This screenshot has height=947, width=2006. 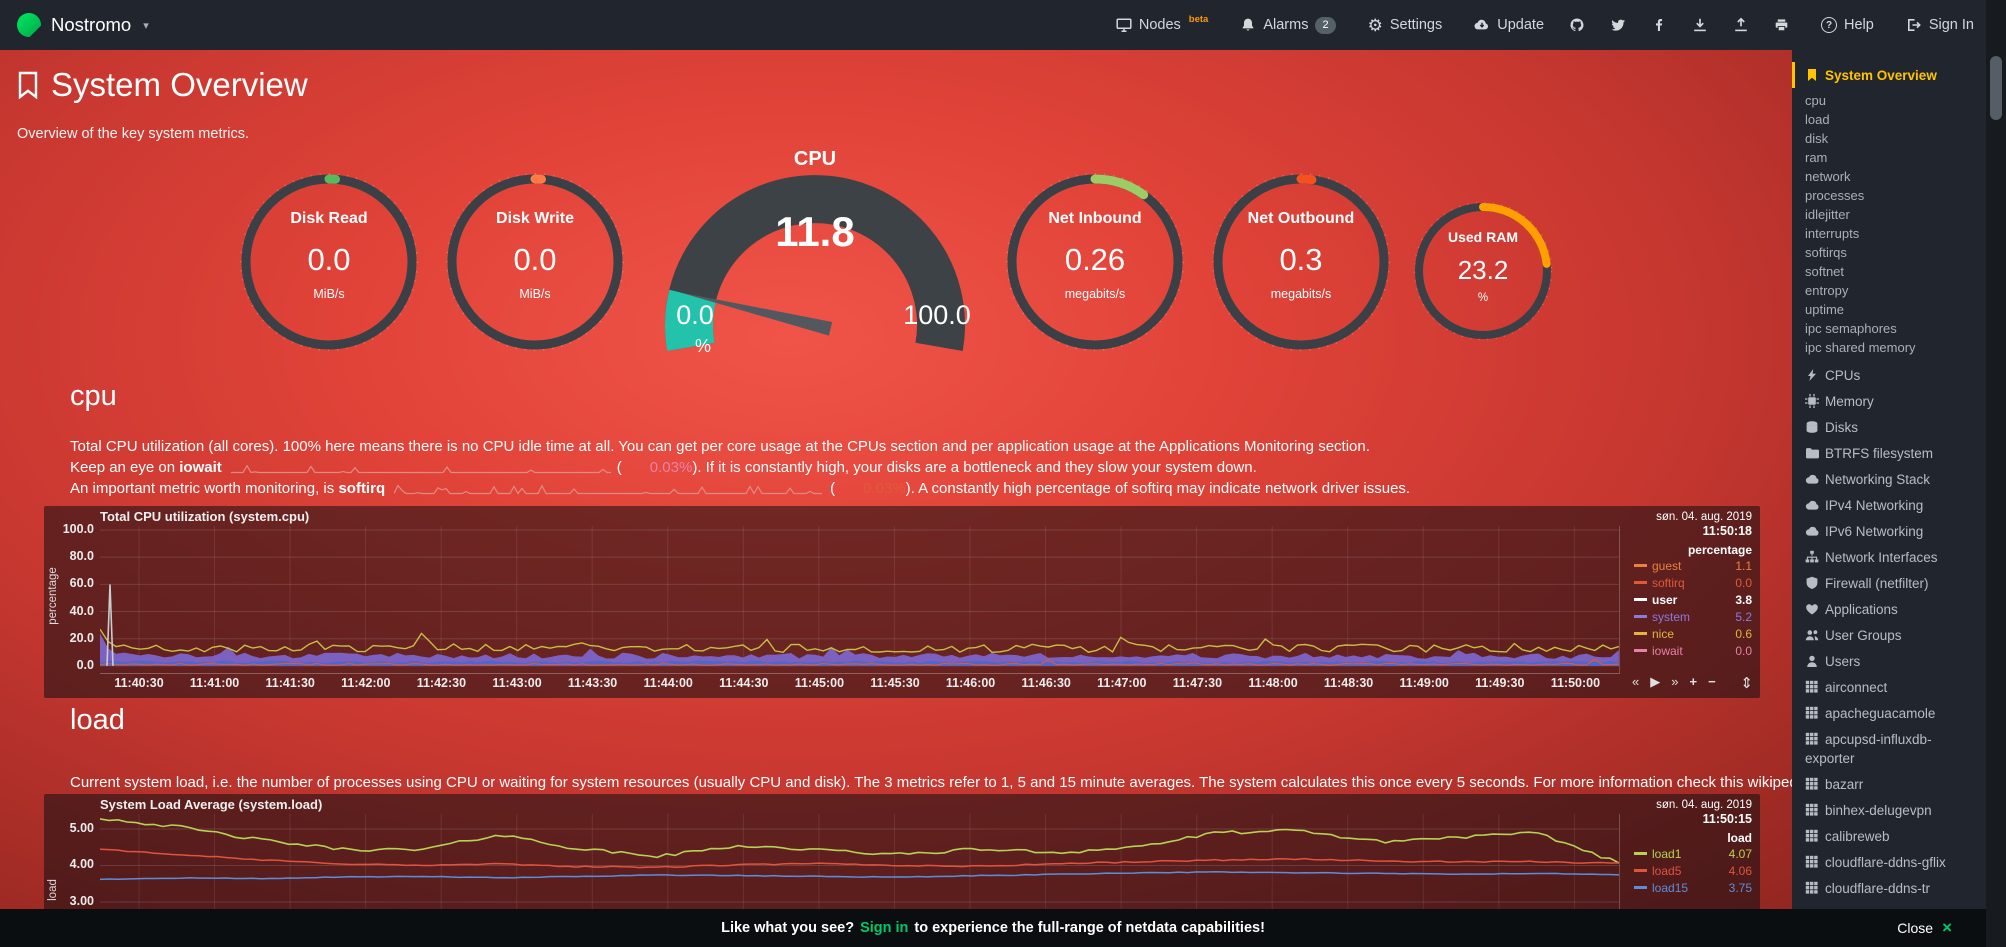 I want to click on play-icon: ▶, so click(x=1655, y=681).